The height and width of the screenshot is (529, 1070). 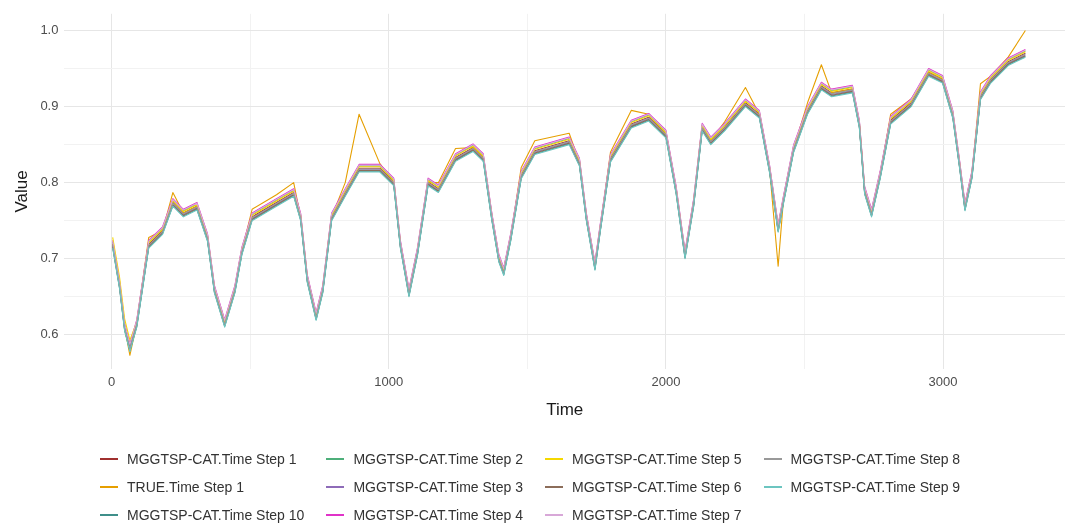 What do you see at coordinates (875, 459) in the screenshot?
I see `legend-label: MGGTSP-CAT.Time Step 8` at bounding box center [875, 459].